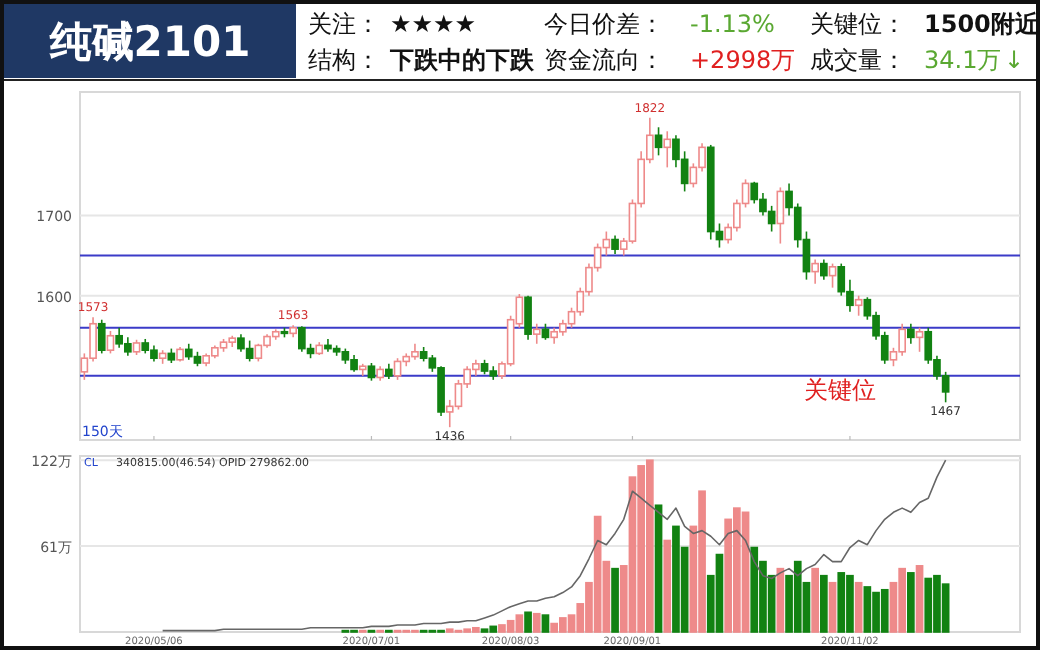 This screenshot has height=650, width=1040. I want to click on text: -1.13%, so click(732, 24).